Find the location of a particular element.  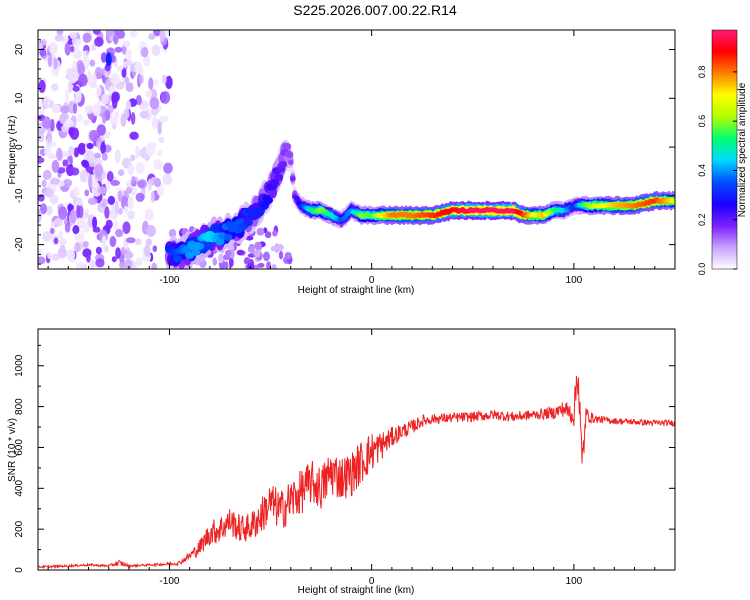

y-tick-label: -10 is located at coordinates (19, 195).